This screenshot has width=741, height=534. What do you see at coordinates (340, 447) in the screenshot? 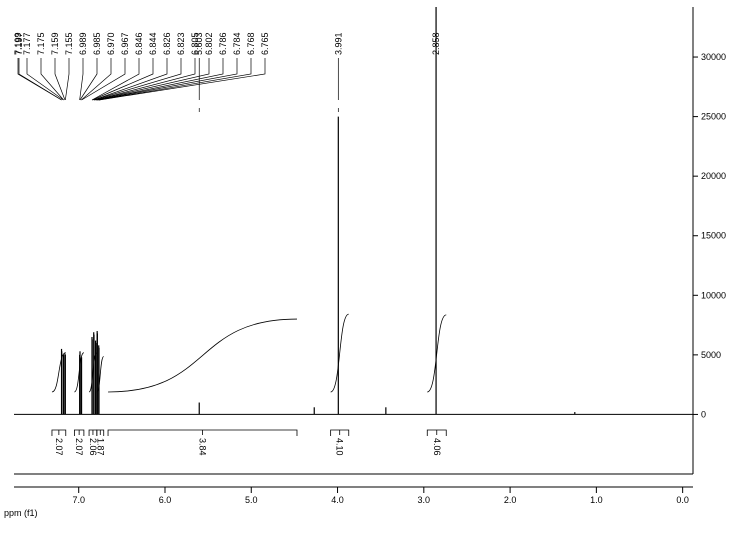
I see `integral-label: 4.10` at bounding box center [340, 447].